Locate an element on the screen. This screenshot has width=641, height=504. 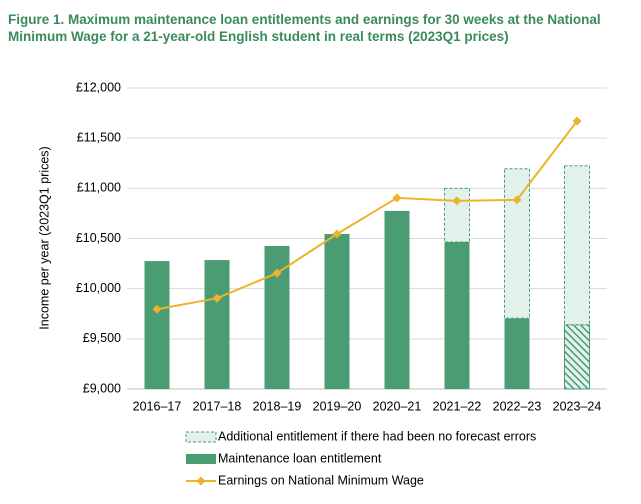
x-tick-label: 2018–19 is located at coordinates (277, 406).